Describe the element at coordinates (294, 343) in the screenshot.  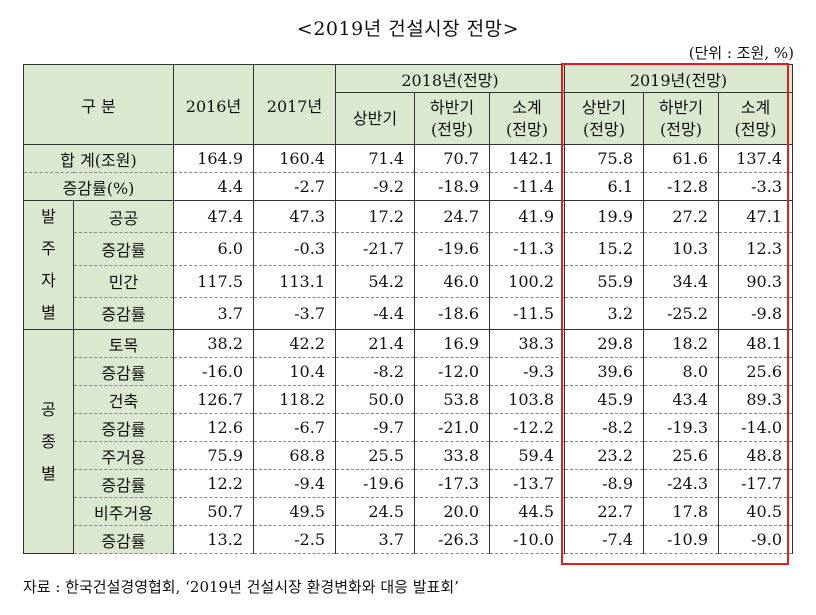
I see `value-cell: 42.2` at that location.